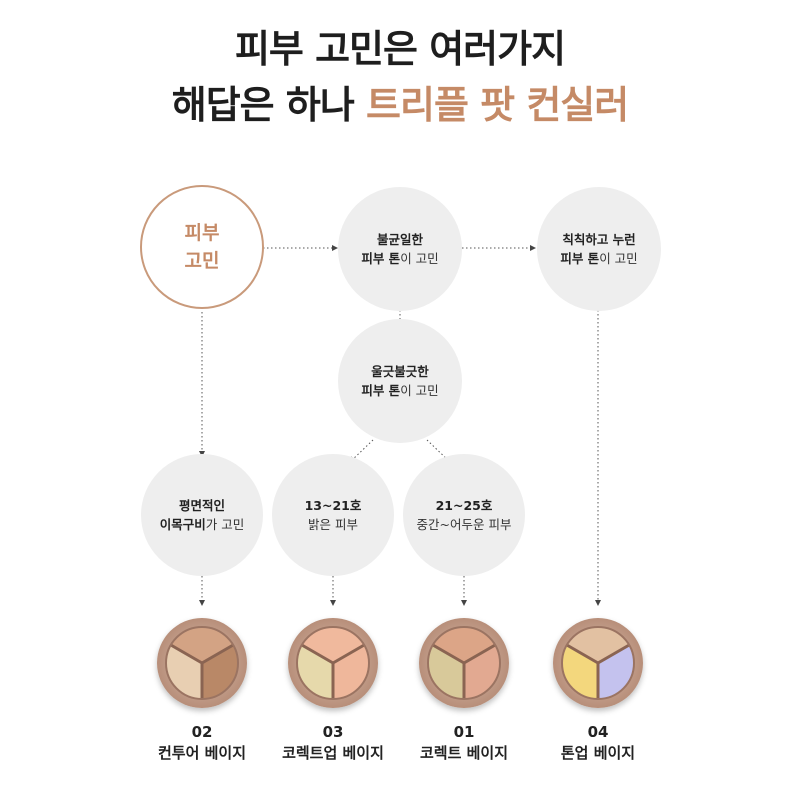 The width and height of the screenshot is (800, 800). Describe the element at coordinates (182, 524) in the screenshot. I see `node-flat-emph: 이목구비` at that location.